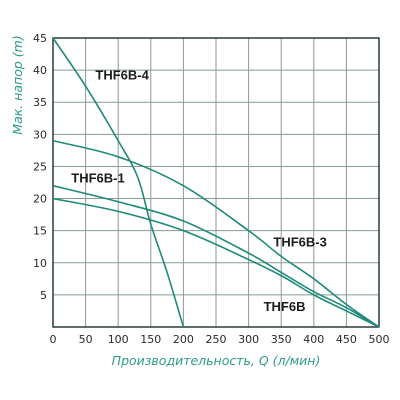  Describe the element at coordinates (183, 339) in the screenshot. I see `x-tick-label-200: 200` at that location.